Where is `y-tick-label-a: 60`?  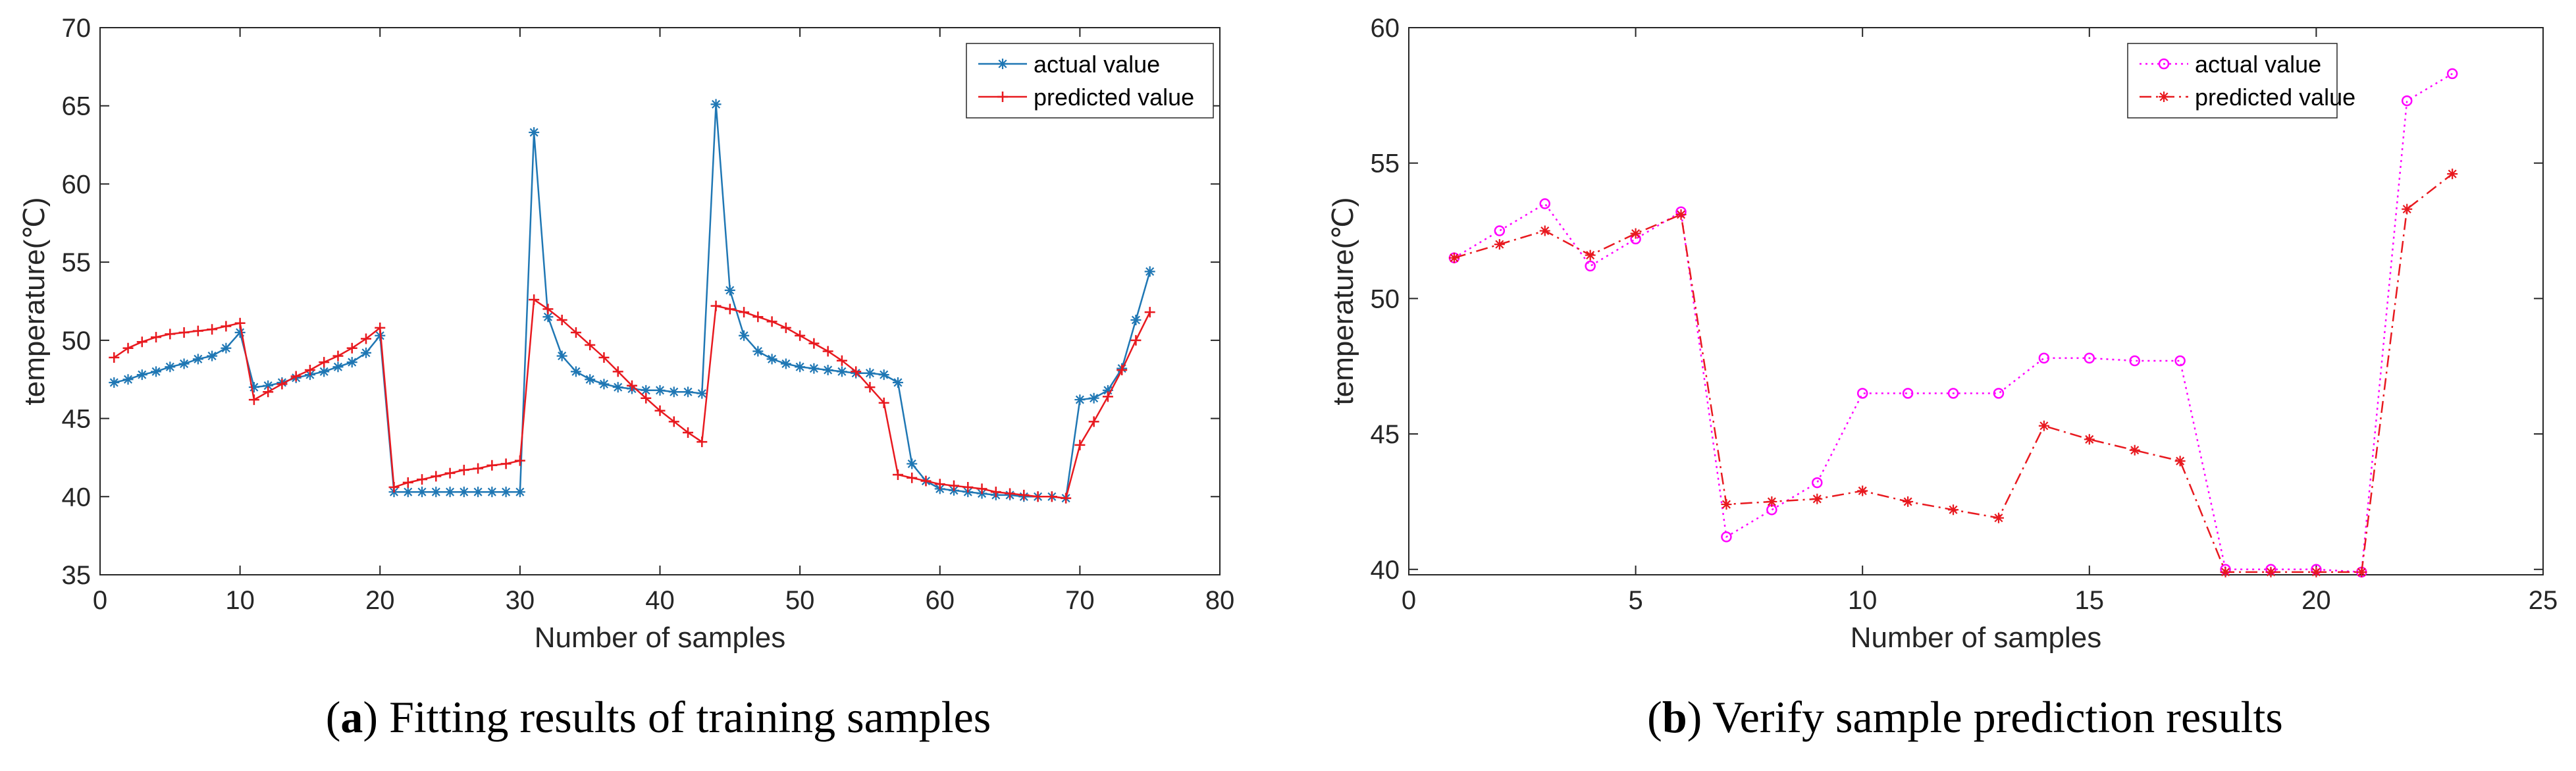 y-tick-label-a: 60 is located at coordinates (77, 184).